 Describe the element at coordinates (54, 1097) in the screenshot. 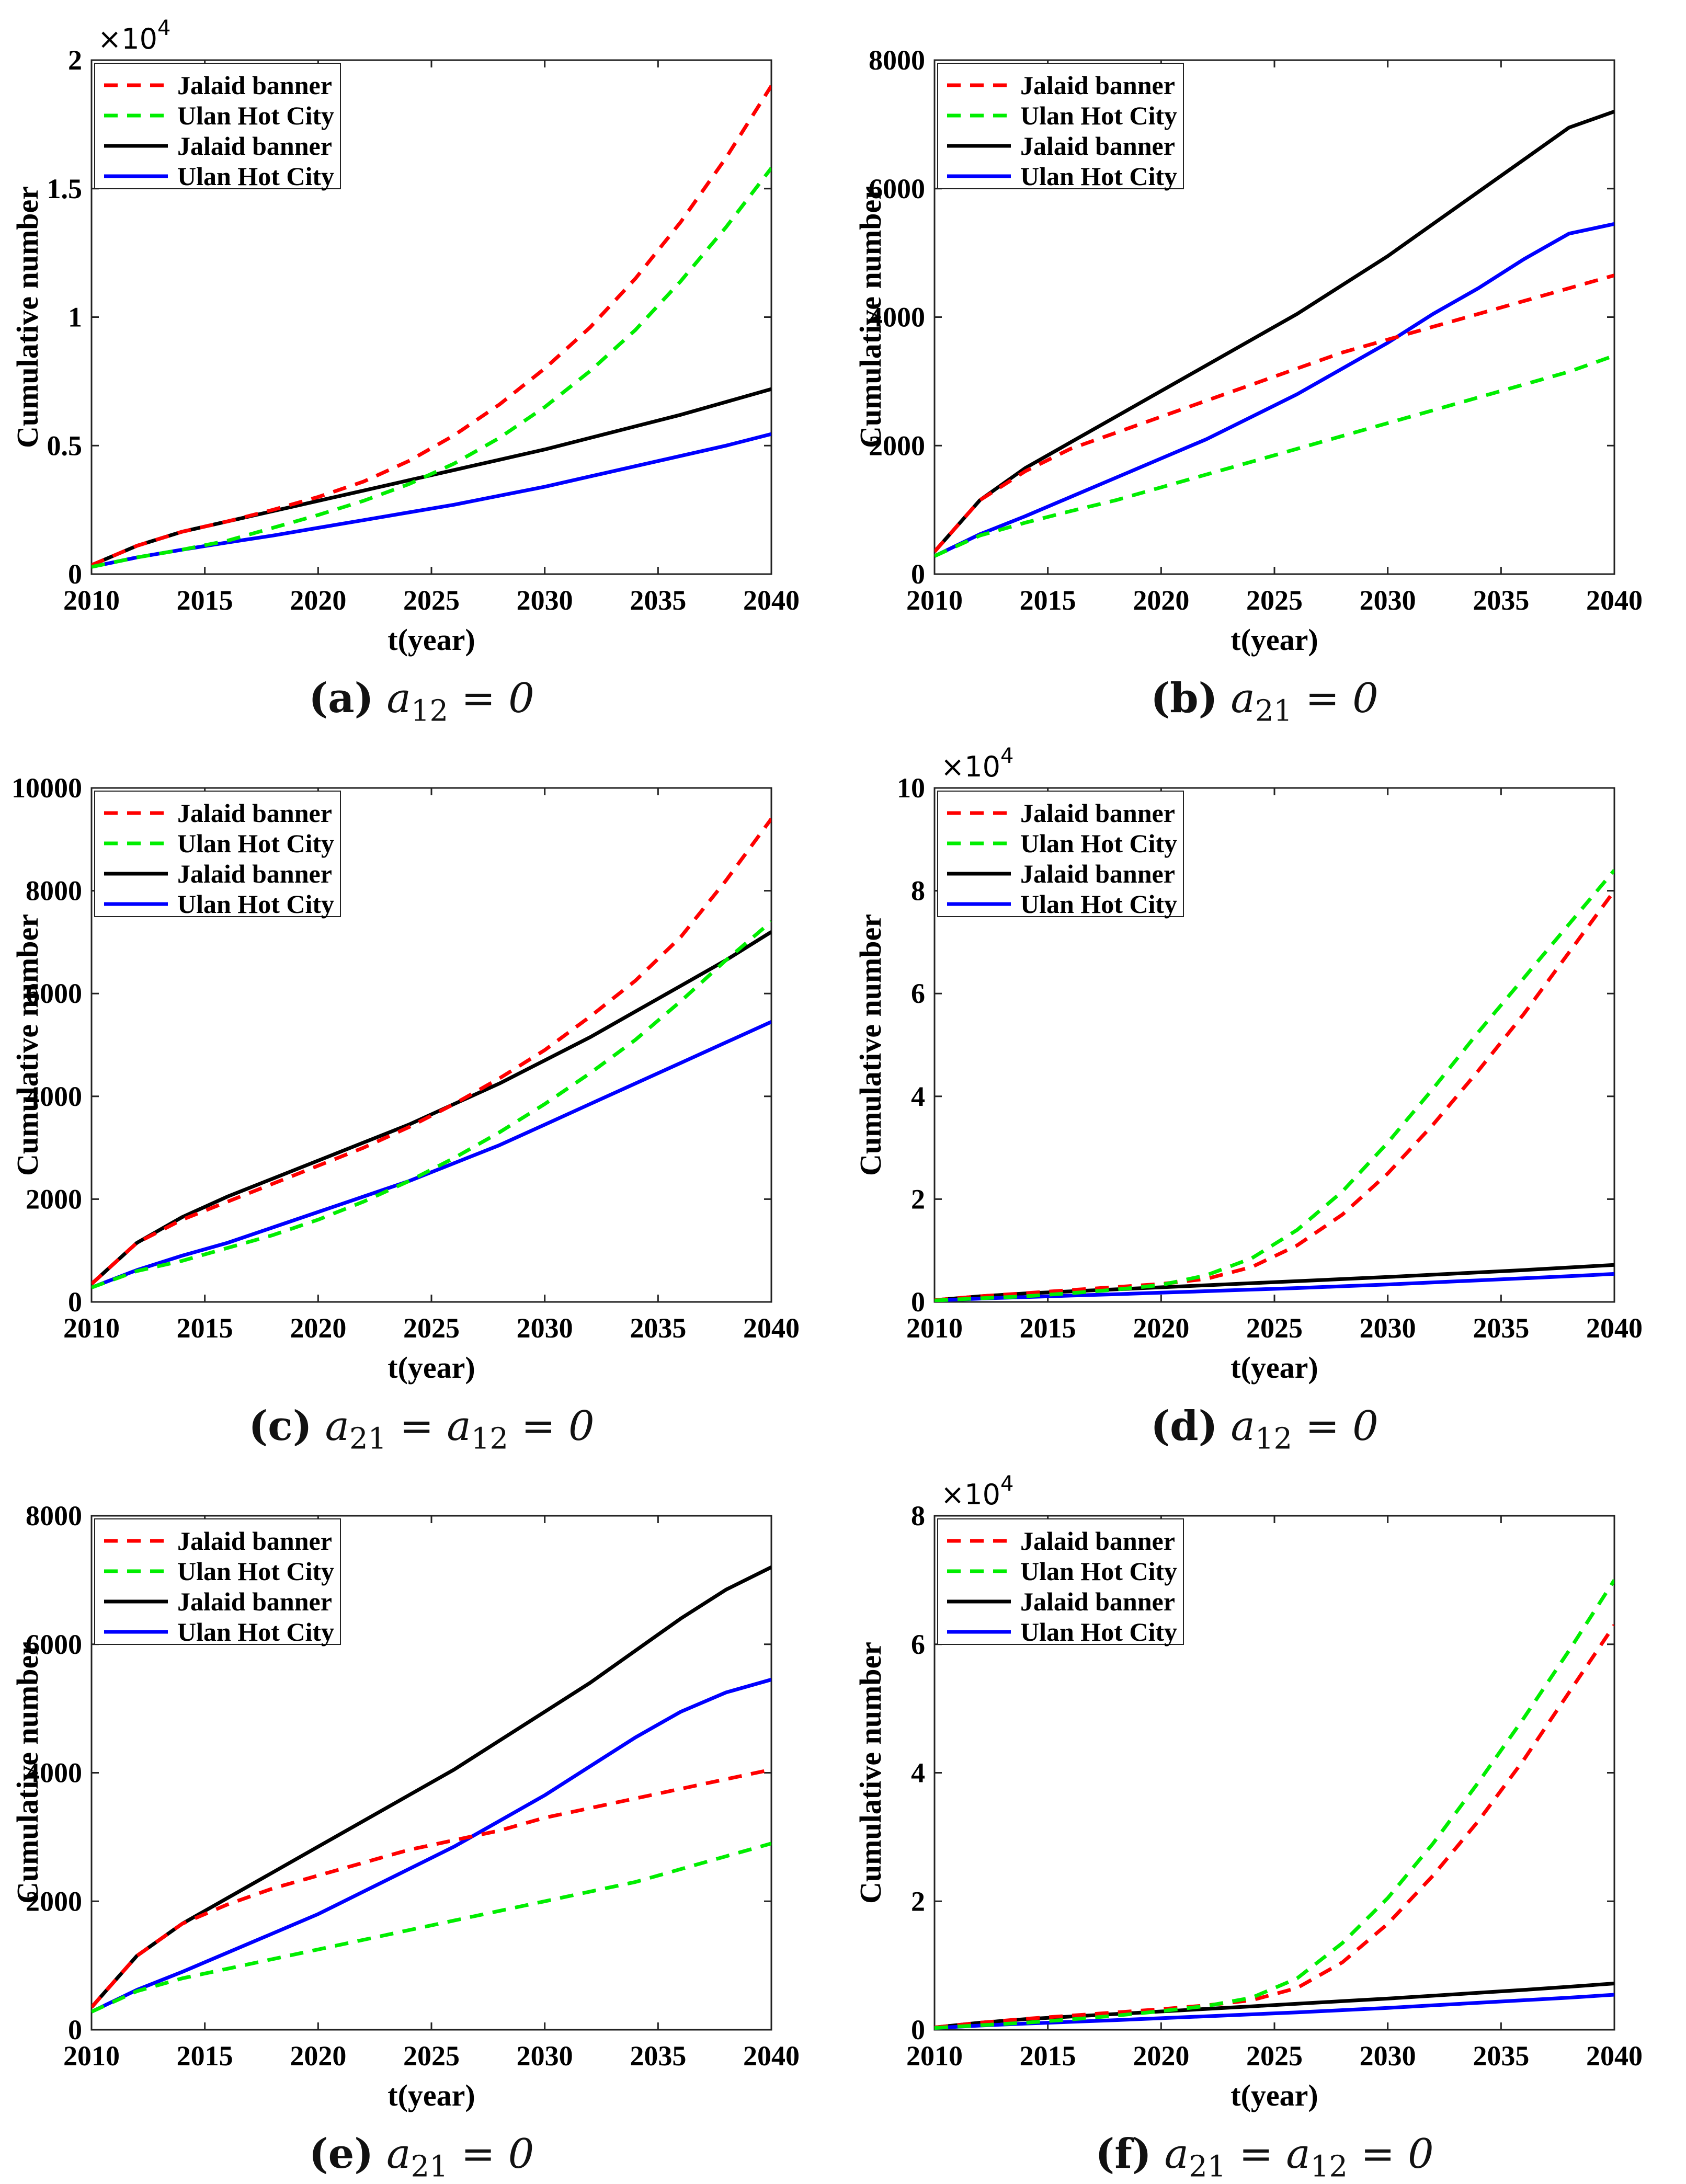

I see `y-tick-label-c-2: 4000` at that location.